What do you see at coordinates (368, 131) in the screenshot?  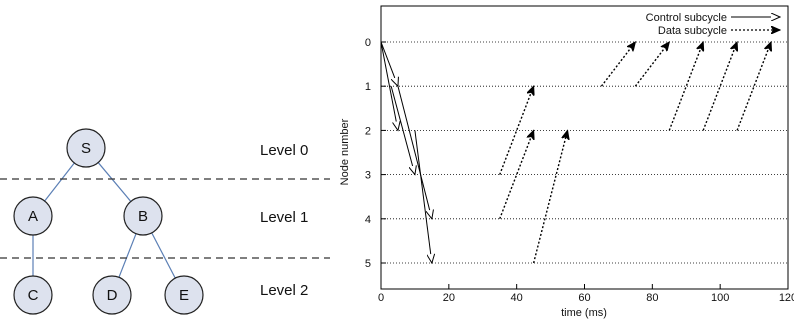 I see `y-tick-label-2: 2` at bounding box center [368, 131].